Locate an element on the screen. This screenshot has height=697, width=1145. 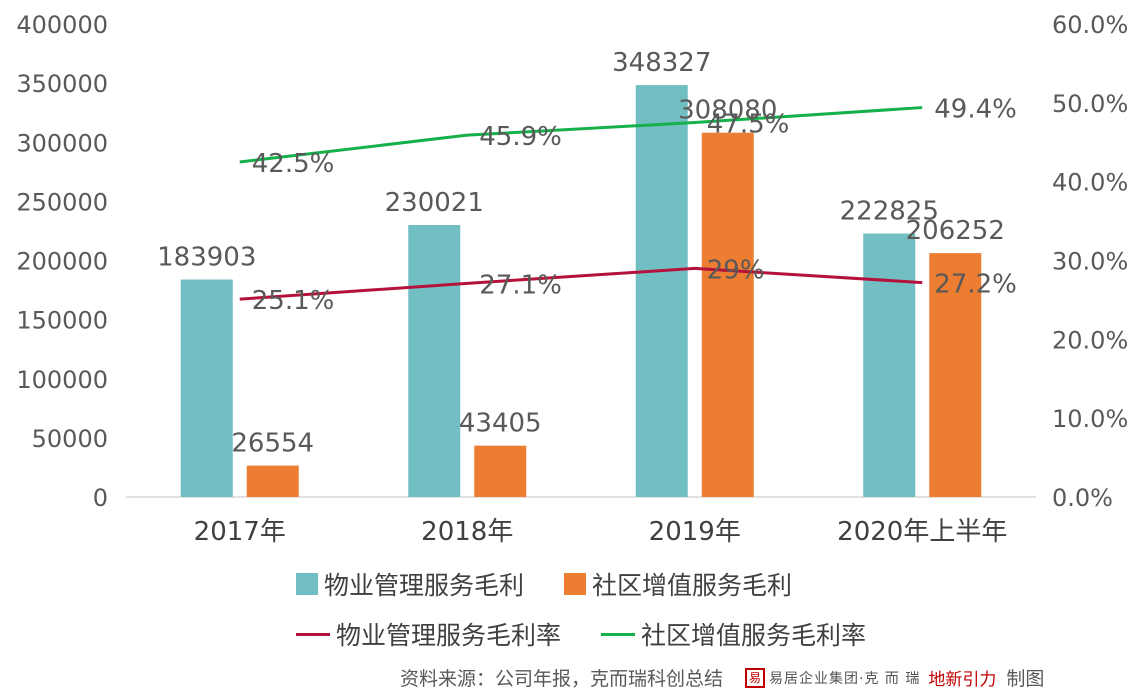
category-label: 2019年 is located at coordinates (695, 532).